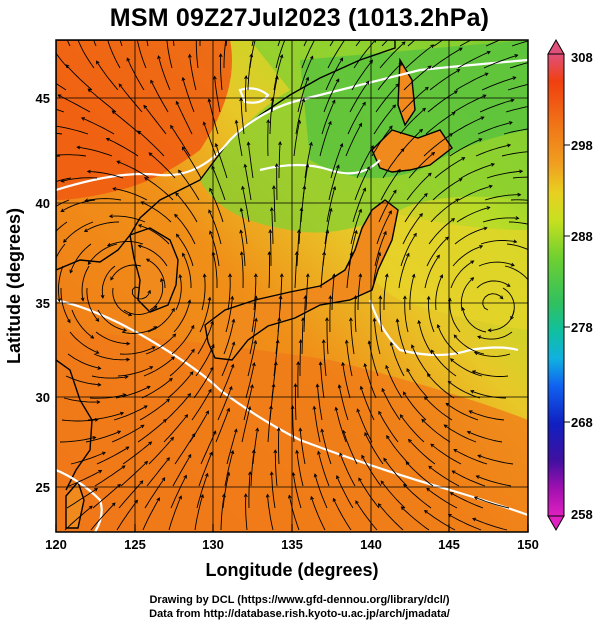  What do you see at coordinates (582, 236) in the screenshot?
I see `colorbar-label: 288` at bounding box center [582, 236].